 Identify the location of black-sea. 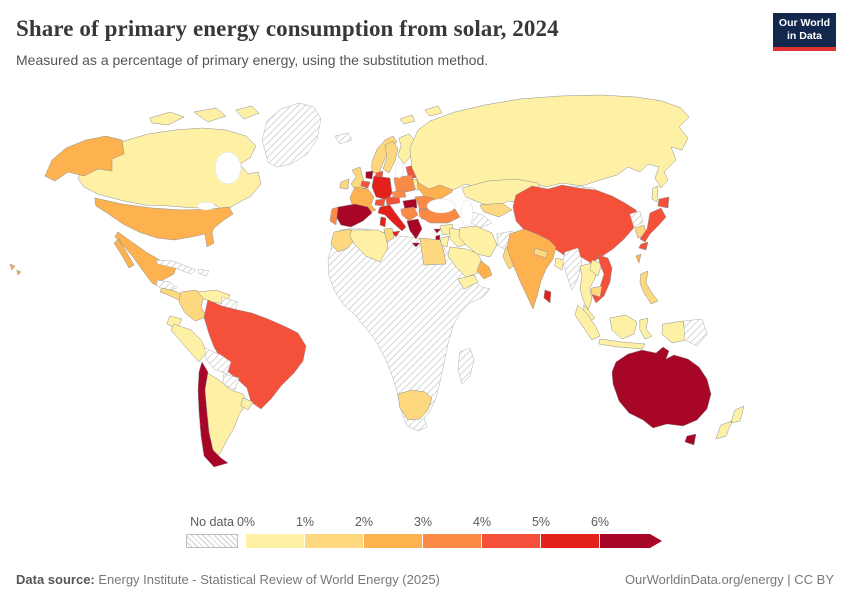
(441, 206).